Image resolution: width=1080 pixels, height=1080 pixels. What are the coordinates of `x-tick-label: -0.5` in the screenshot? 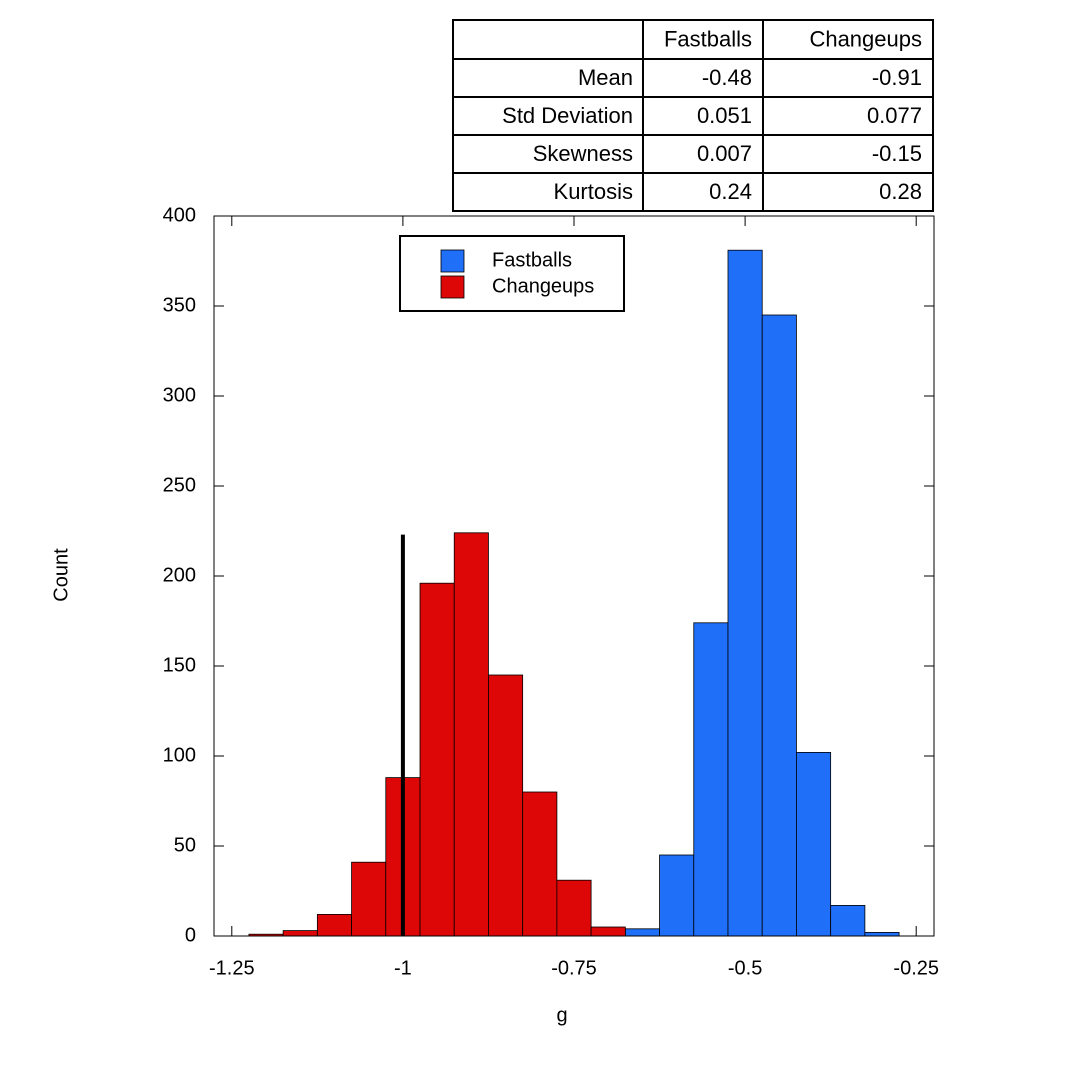 It's located at (745, 968).